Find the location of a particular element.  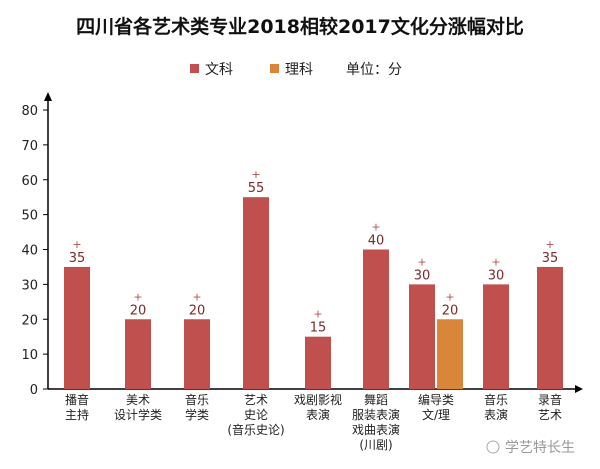

x-axis-arrow is located at coordinates (579, 389).